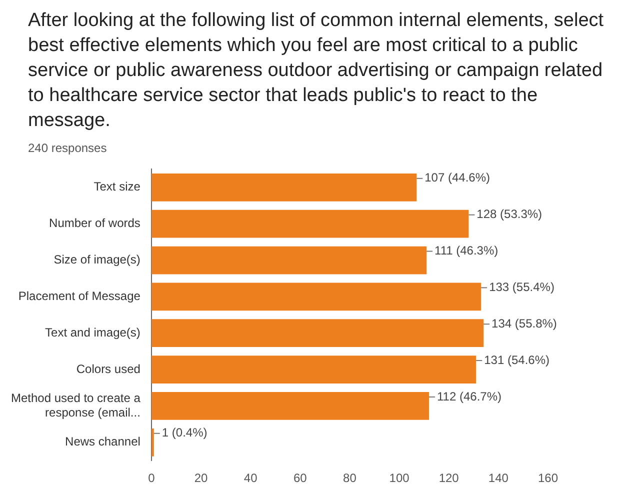 The height and width of the screenshot is (489, 637). Describe the element at coordinates (201, 478) in the screenshot. I see `x-tick-label: 20` at that location.